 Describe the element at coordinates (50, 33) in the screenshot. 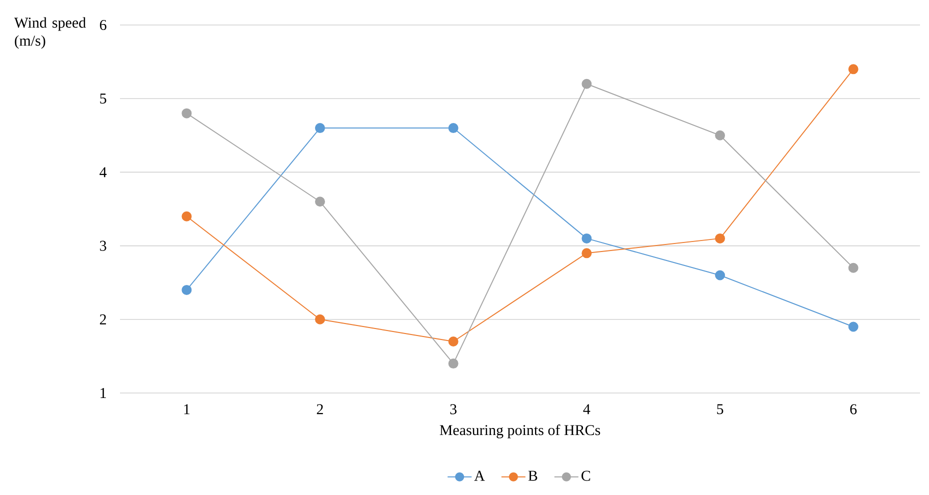

I see `y-axis-title: Wind speed (m/s)` at that location.